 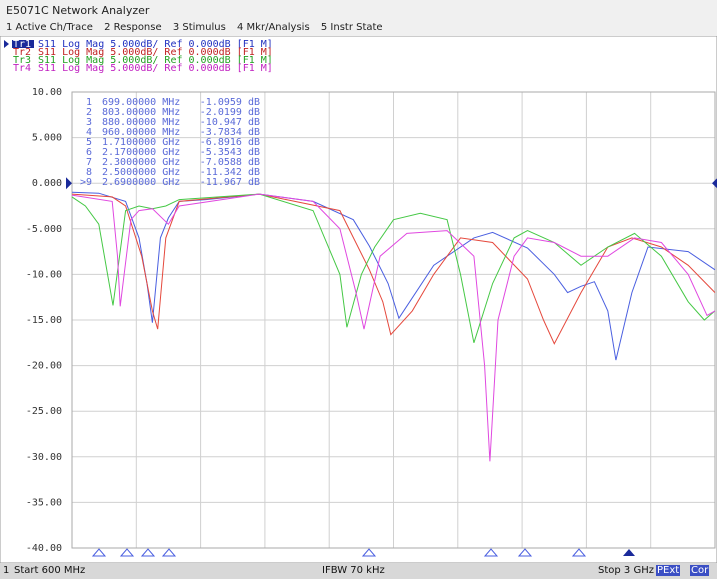 What do you see at coordinates (44, 274) in the screenshot?
I see `y-tick-label: -10.00` at bounding box center [44, 274].